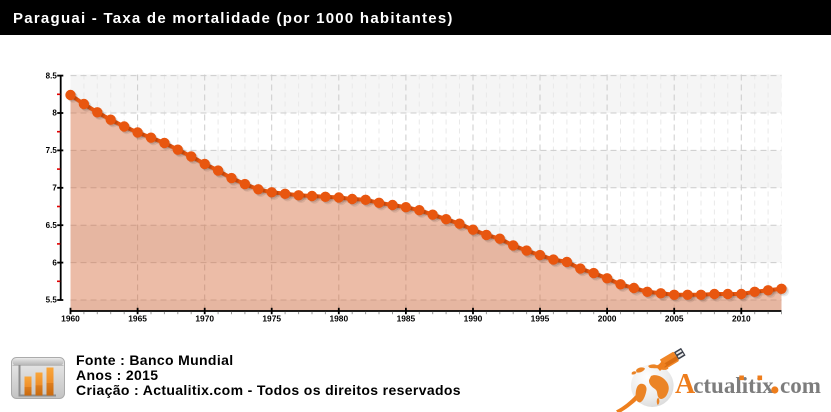 The height and width of the screenshot is (412, 831). I want to click on svg-text: 1965, so click(137, 319).